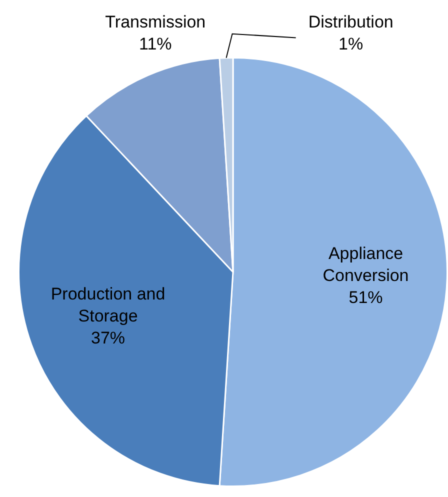  I want to click on data-label: 51%, so click(365, 297).